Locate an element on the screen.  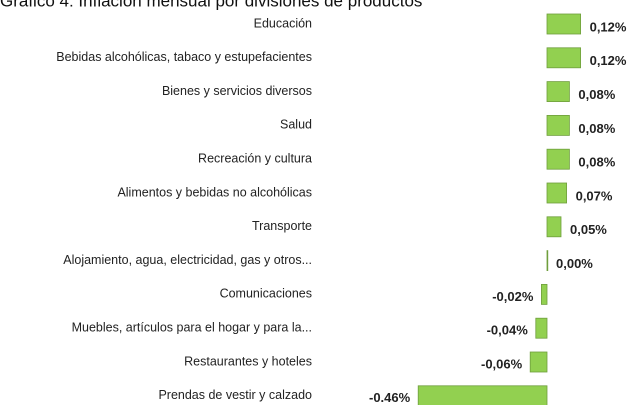
value-label: -0.46% is located at coordinates (390, 397).